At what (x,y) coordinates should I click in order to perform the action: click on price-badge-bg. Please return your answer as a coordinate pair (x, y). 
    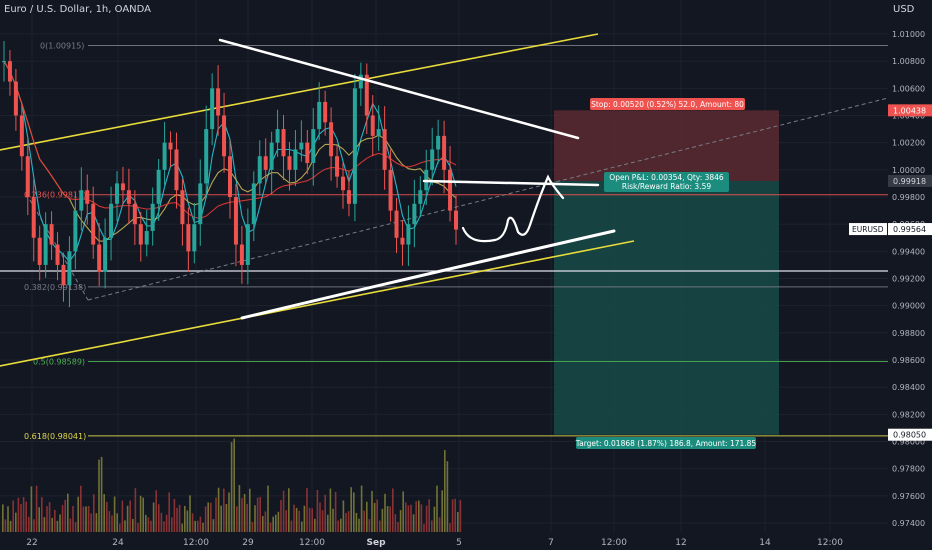
    Looking at the image, I should click on (910, 180).